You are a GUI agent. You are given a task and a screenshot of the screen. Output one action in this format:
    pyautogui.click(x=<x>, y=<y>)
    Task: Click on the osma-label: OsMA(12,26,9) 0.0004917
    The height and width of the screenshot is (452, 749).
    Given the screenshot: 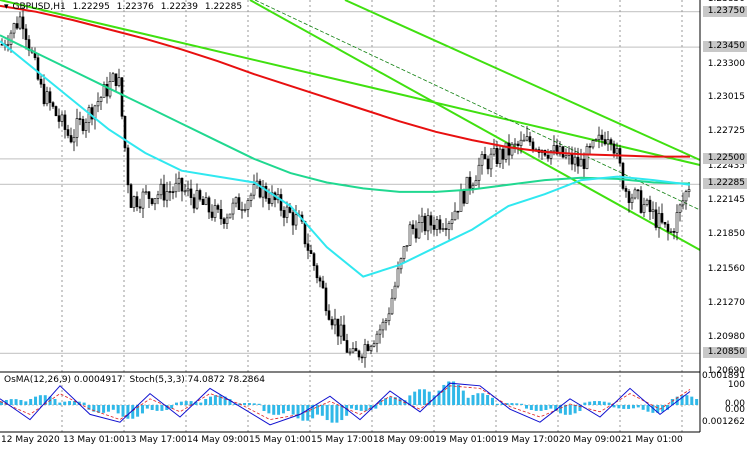 What is the action you would take?
    pyautogui.click(x=63, y=380)
    